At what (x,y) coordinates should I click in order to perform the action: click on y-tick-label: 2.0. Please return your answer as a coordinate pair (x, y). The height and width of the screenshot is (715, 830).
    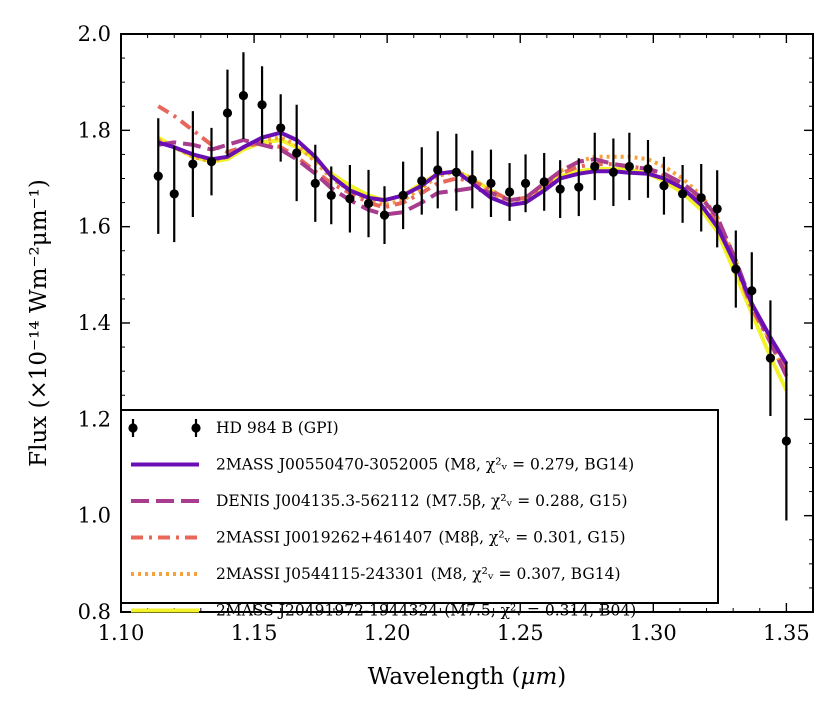
    Looking at the image, I should click on (94, 34).